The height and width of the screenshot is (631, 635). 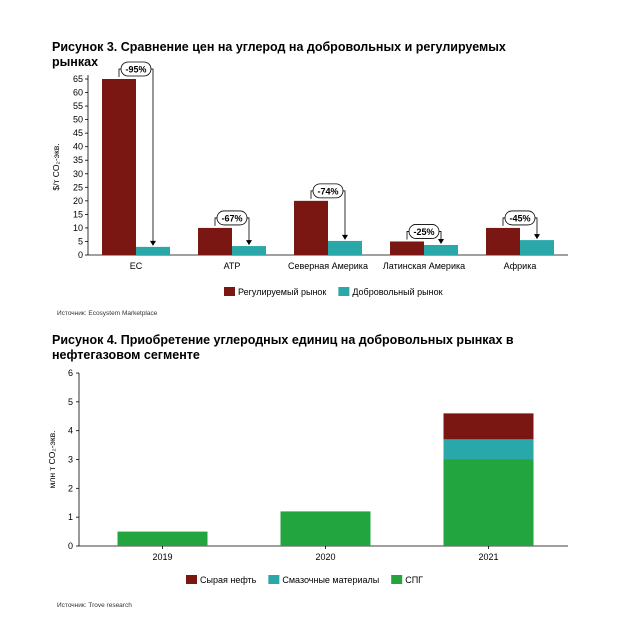 I want to click on annotation-label: -25%, so click(x=423, y=232).